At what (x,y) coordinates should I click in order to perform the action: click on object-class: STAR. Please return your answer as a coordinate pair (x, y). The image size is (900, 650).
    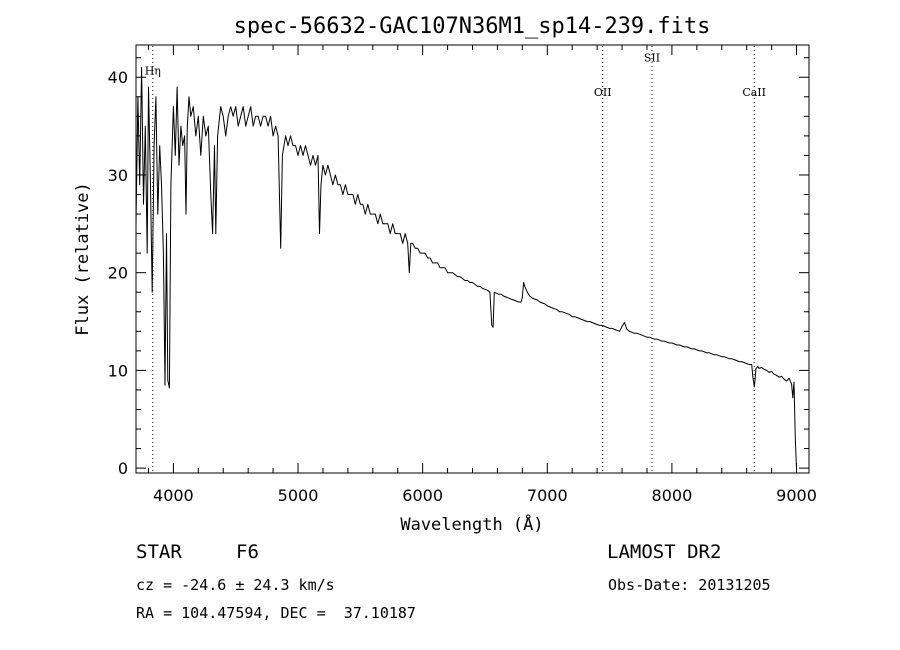
    Looking at the image, I should click on (159, 552).